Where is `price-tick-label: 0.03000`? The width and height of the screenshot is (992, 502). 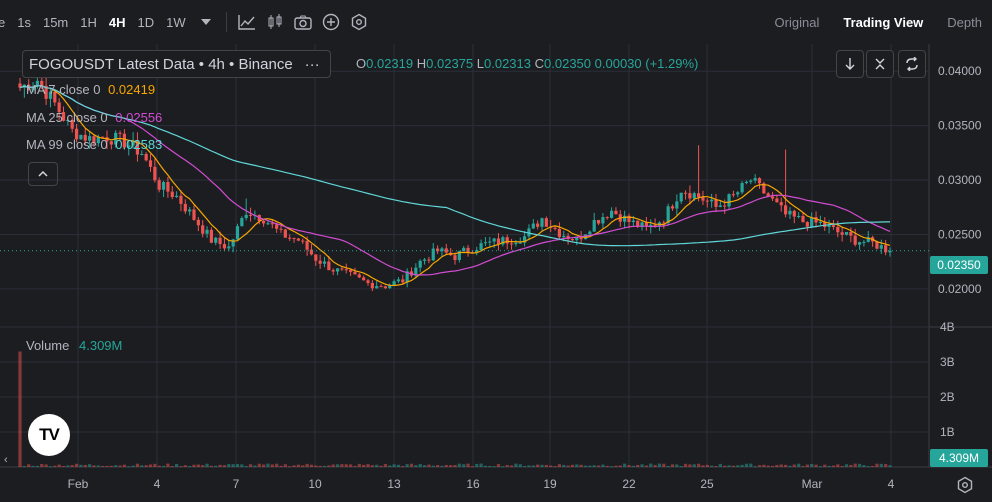 price-tick-label: 0.03000 is located at coordinates (960, 180).